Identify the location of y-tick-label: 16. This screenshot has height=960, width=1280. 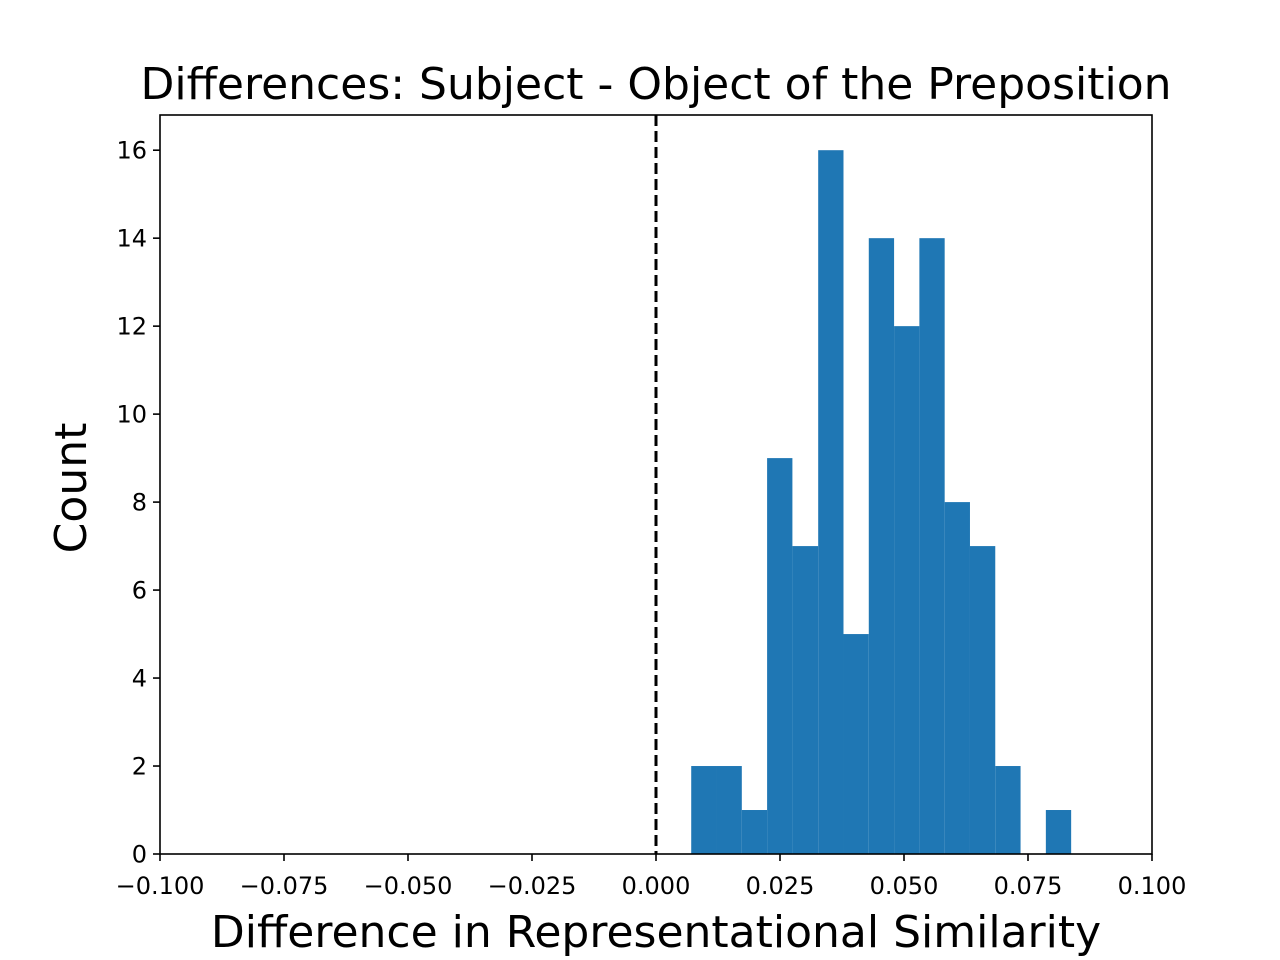
(131, 151).